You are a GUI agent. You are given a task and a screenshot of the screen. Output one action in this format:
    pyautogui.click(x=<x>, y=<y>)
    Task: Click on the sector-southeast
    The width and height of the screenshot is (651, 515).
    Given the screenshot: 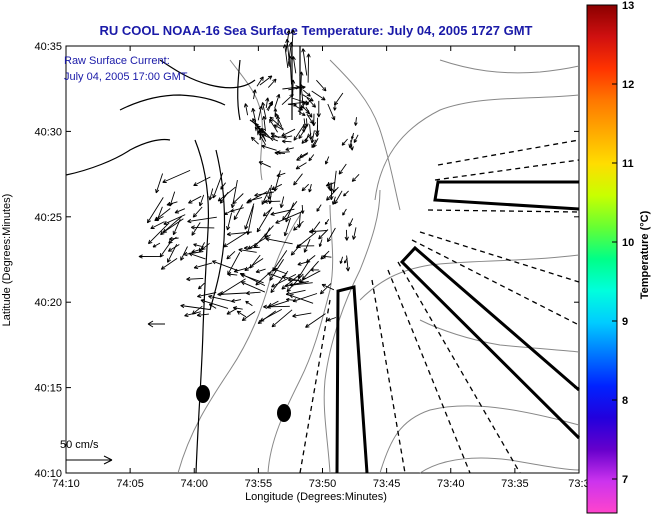 What is the action you would take?
    pyautogui.click(x=490, y=342)
    